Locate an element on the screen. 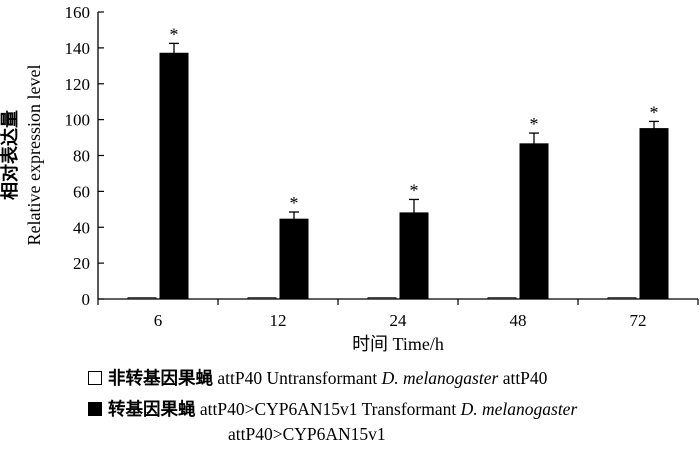  y-tick-label: 140 is located at coordinates (78, 48).